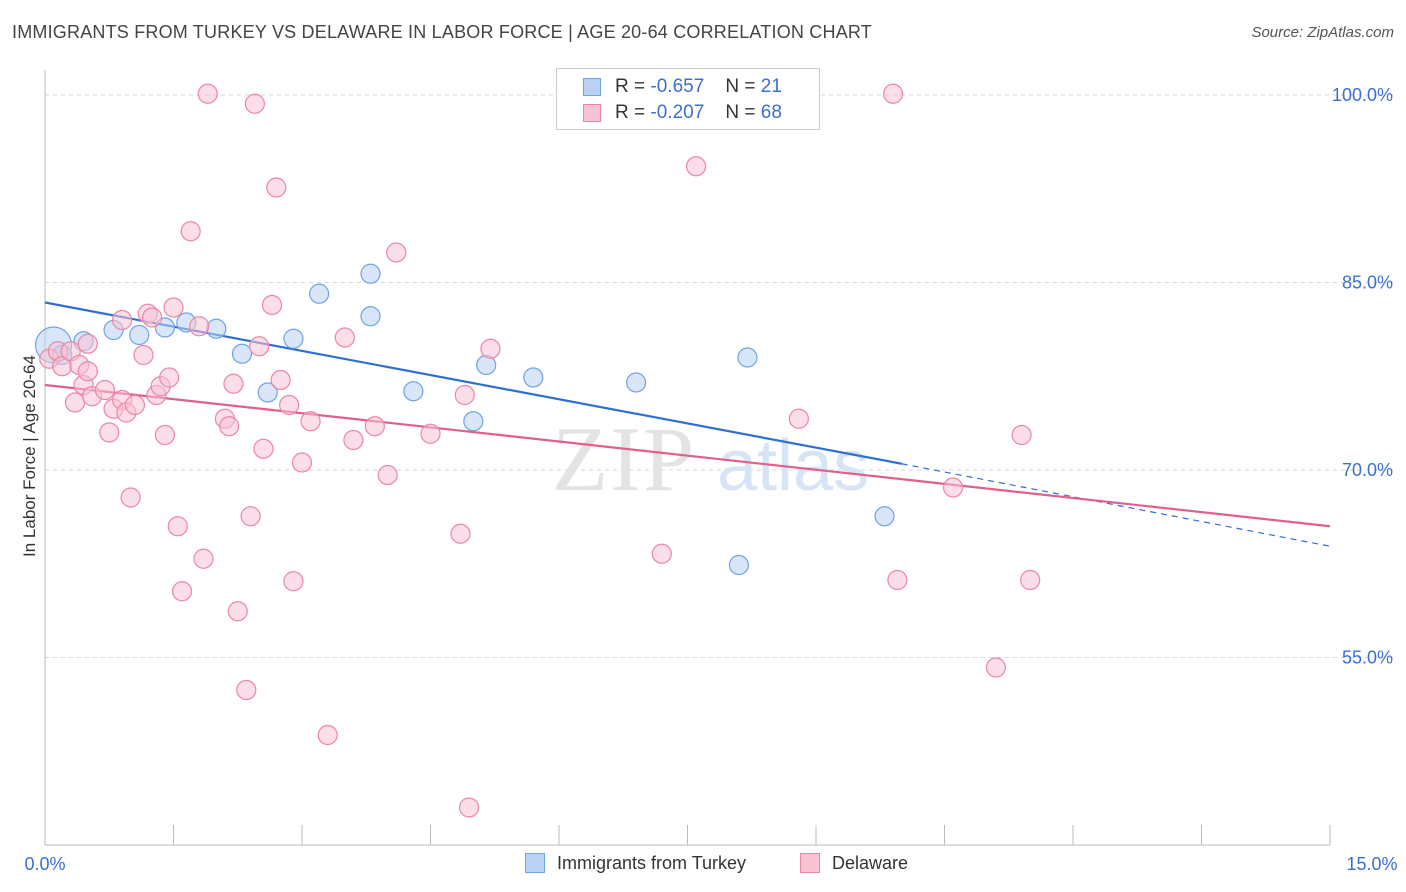 Image resolution: width=1406 pixels, height=892 pixels. What do you see at coordinates (592, 87) in the screenshot?
I see `legend-swatch-turkey` at bounding box center [592, 87].